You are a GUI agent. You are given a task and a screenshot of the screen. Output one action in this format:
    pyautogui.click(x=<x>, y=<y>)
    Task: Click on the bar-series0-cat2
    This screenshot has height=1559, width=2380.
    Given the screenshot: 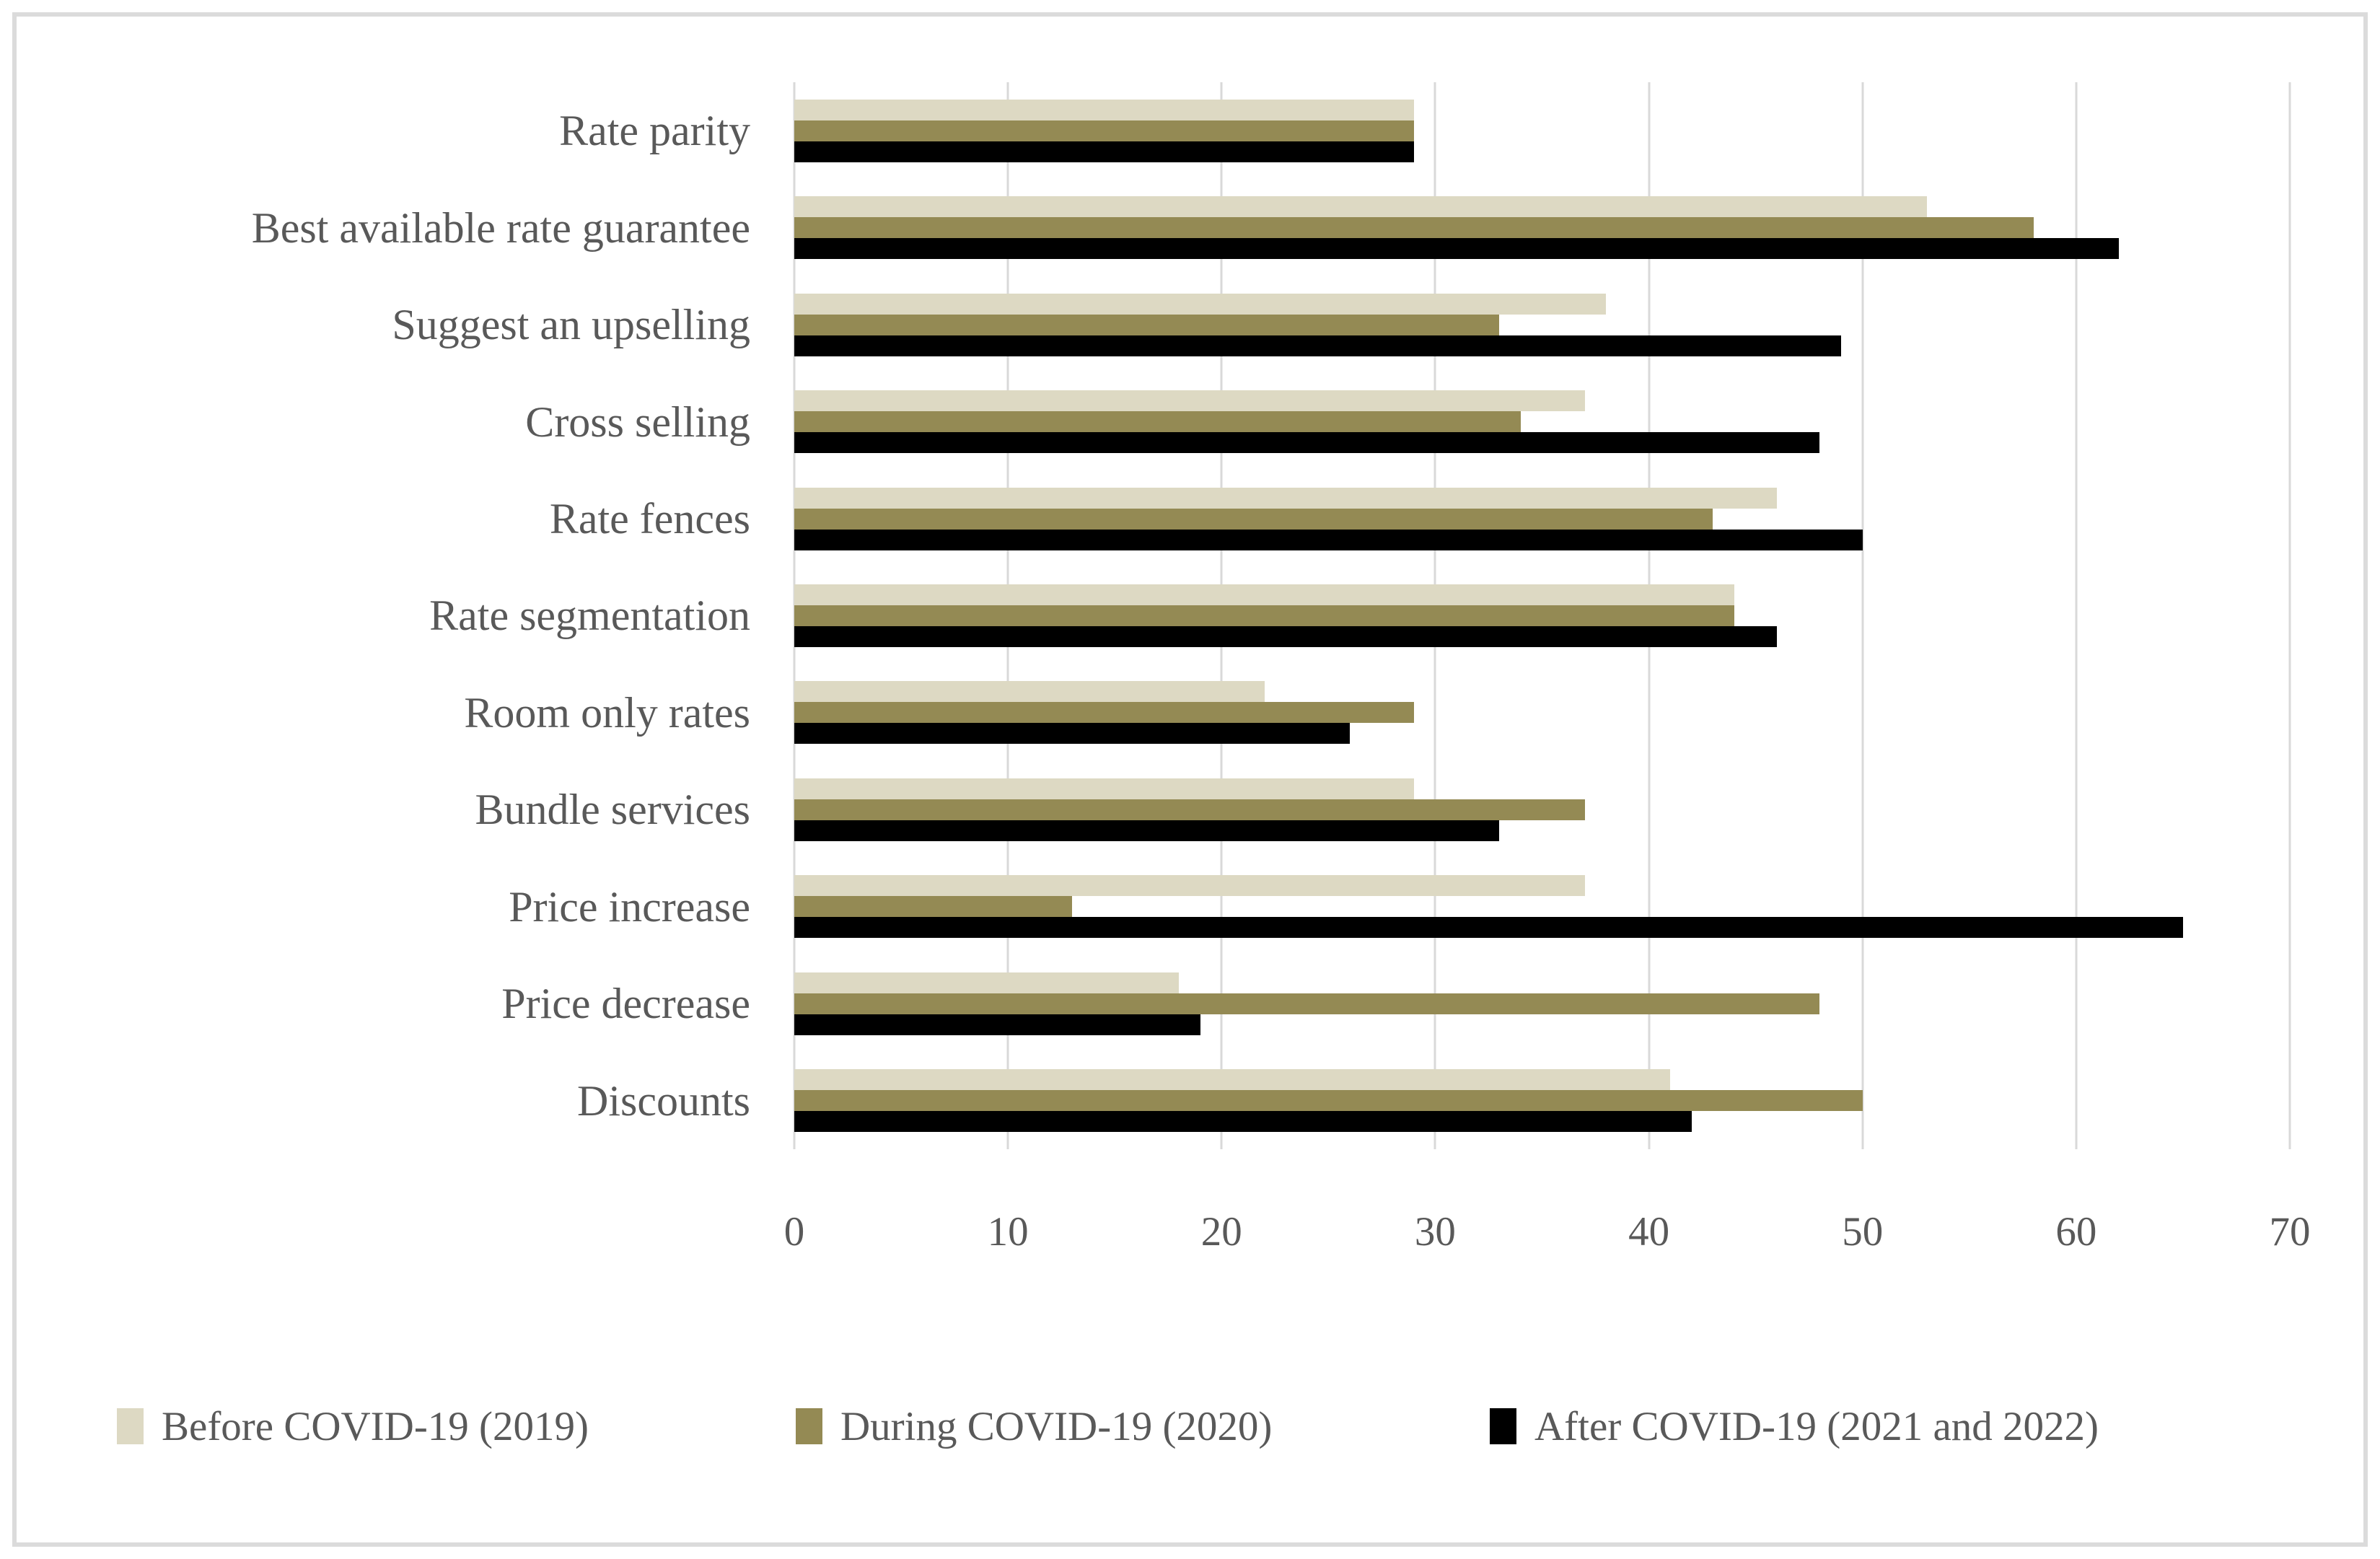 What is the action you would take?
    pyautogui.click(x=1200, y=304)
    